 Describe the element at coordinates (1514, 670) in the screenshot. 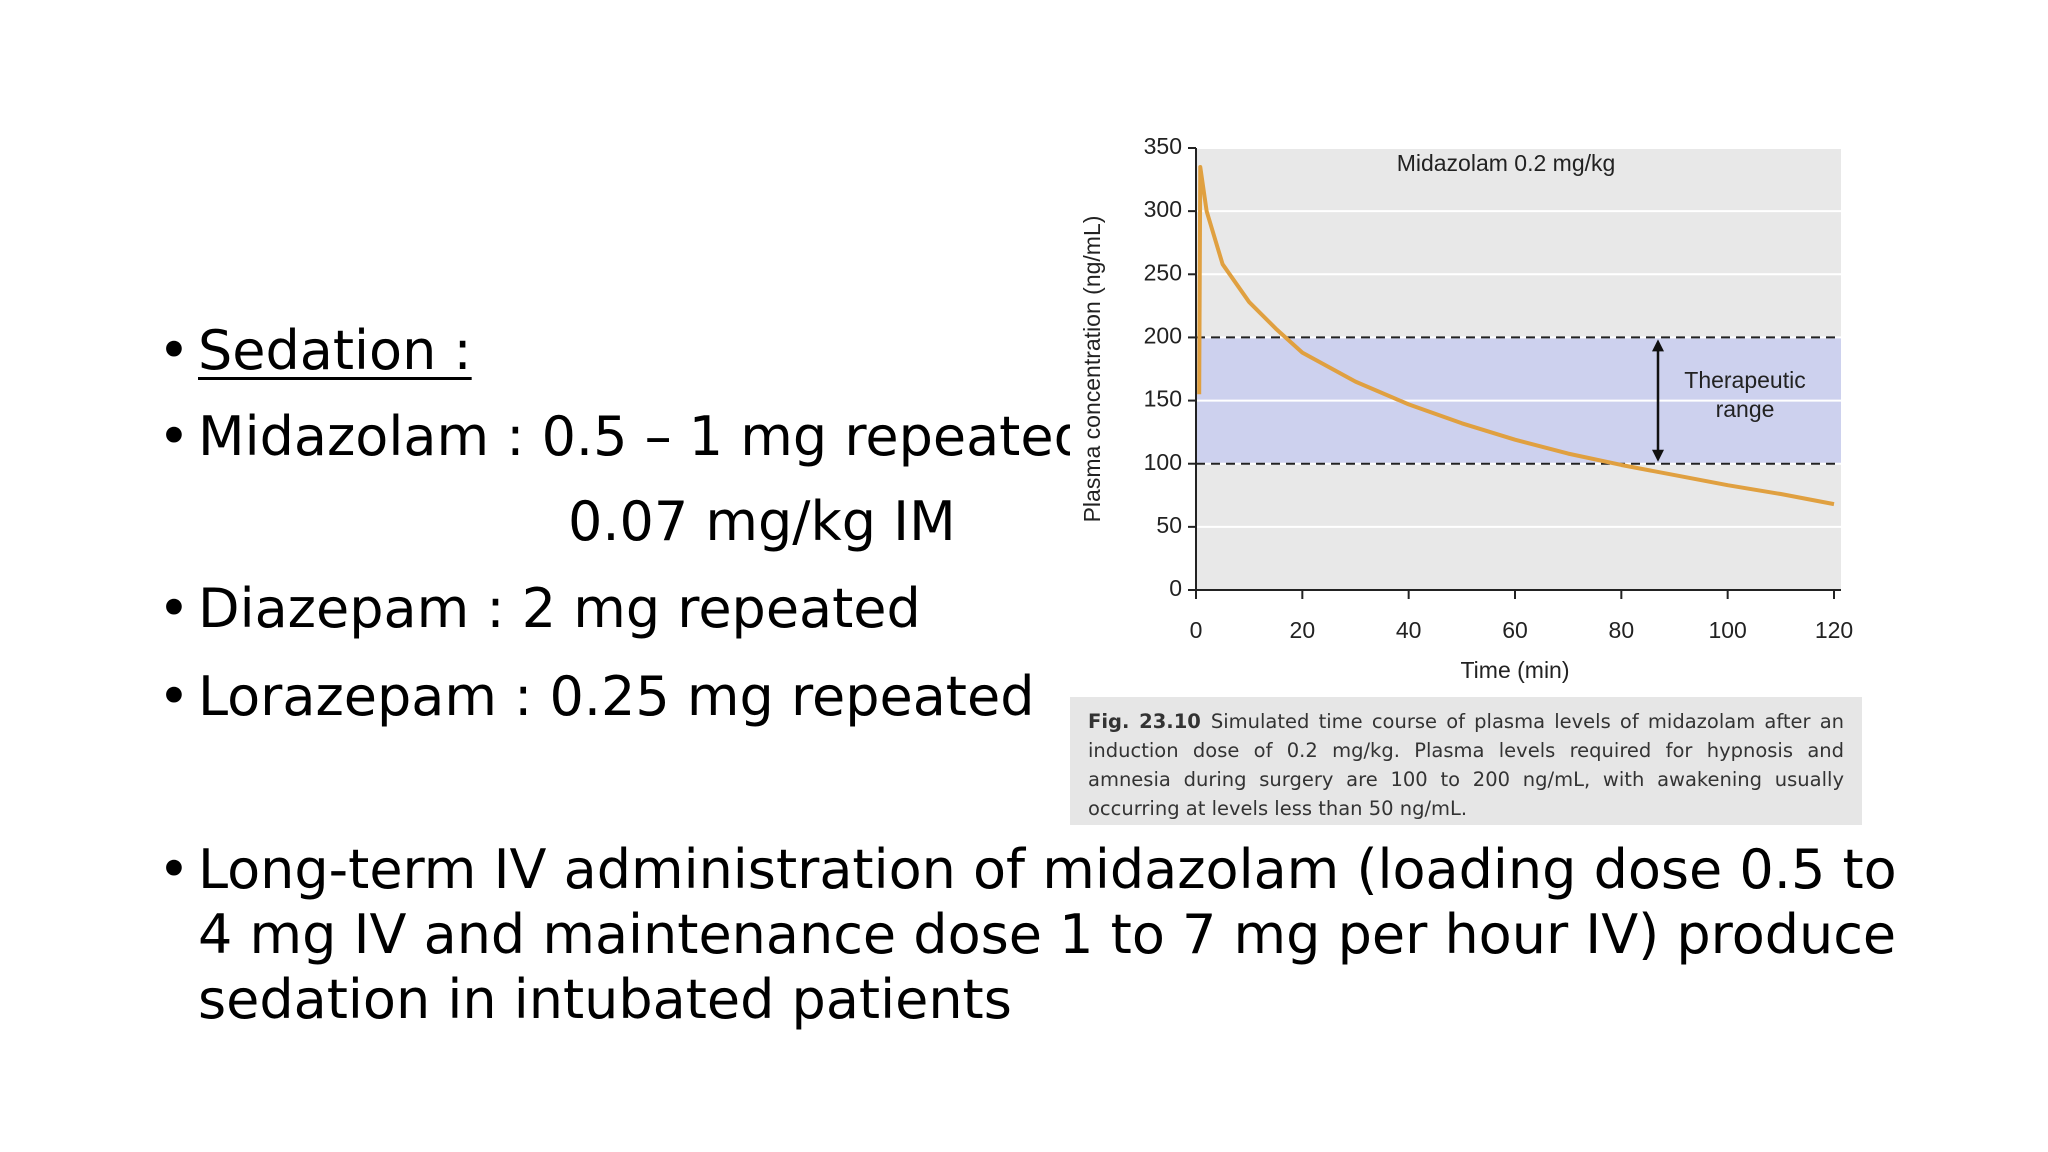

I see `x-axis-label: Time (min)` at that location.